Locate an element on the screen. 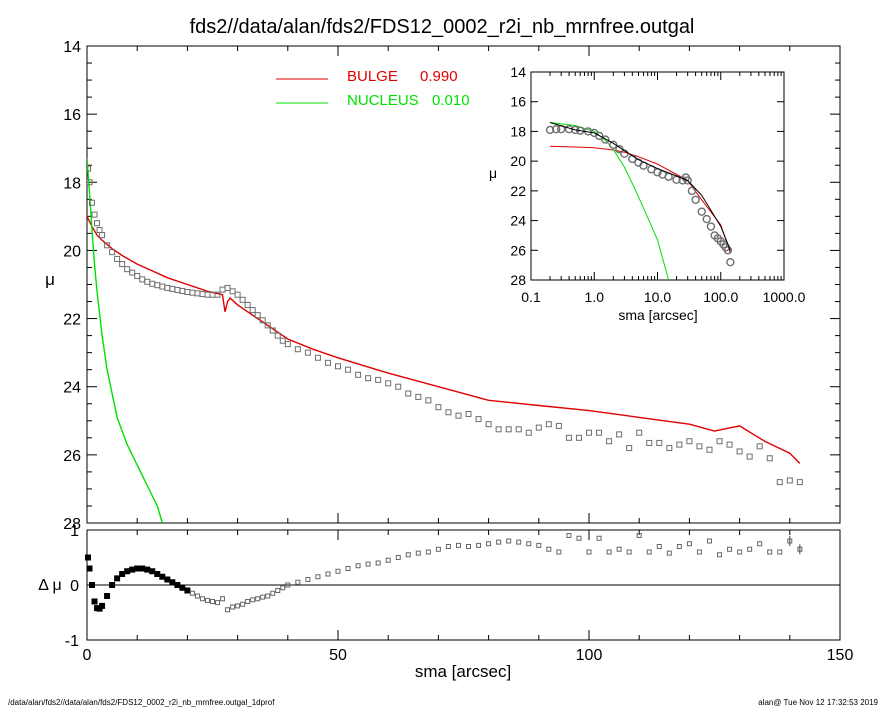 The height and width of the screenshot is (708, 885). main-y-tick-label: 26 is located at coordinates (72, 456).